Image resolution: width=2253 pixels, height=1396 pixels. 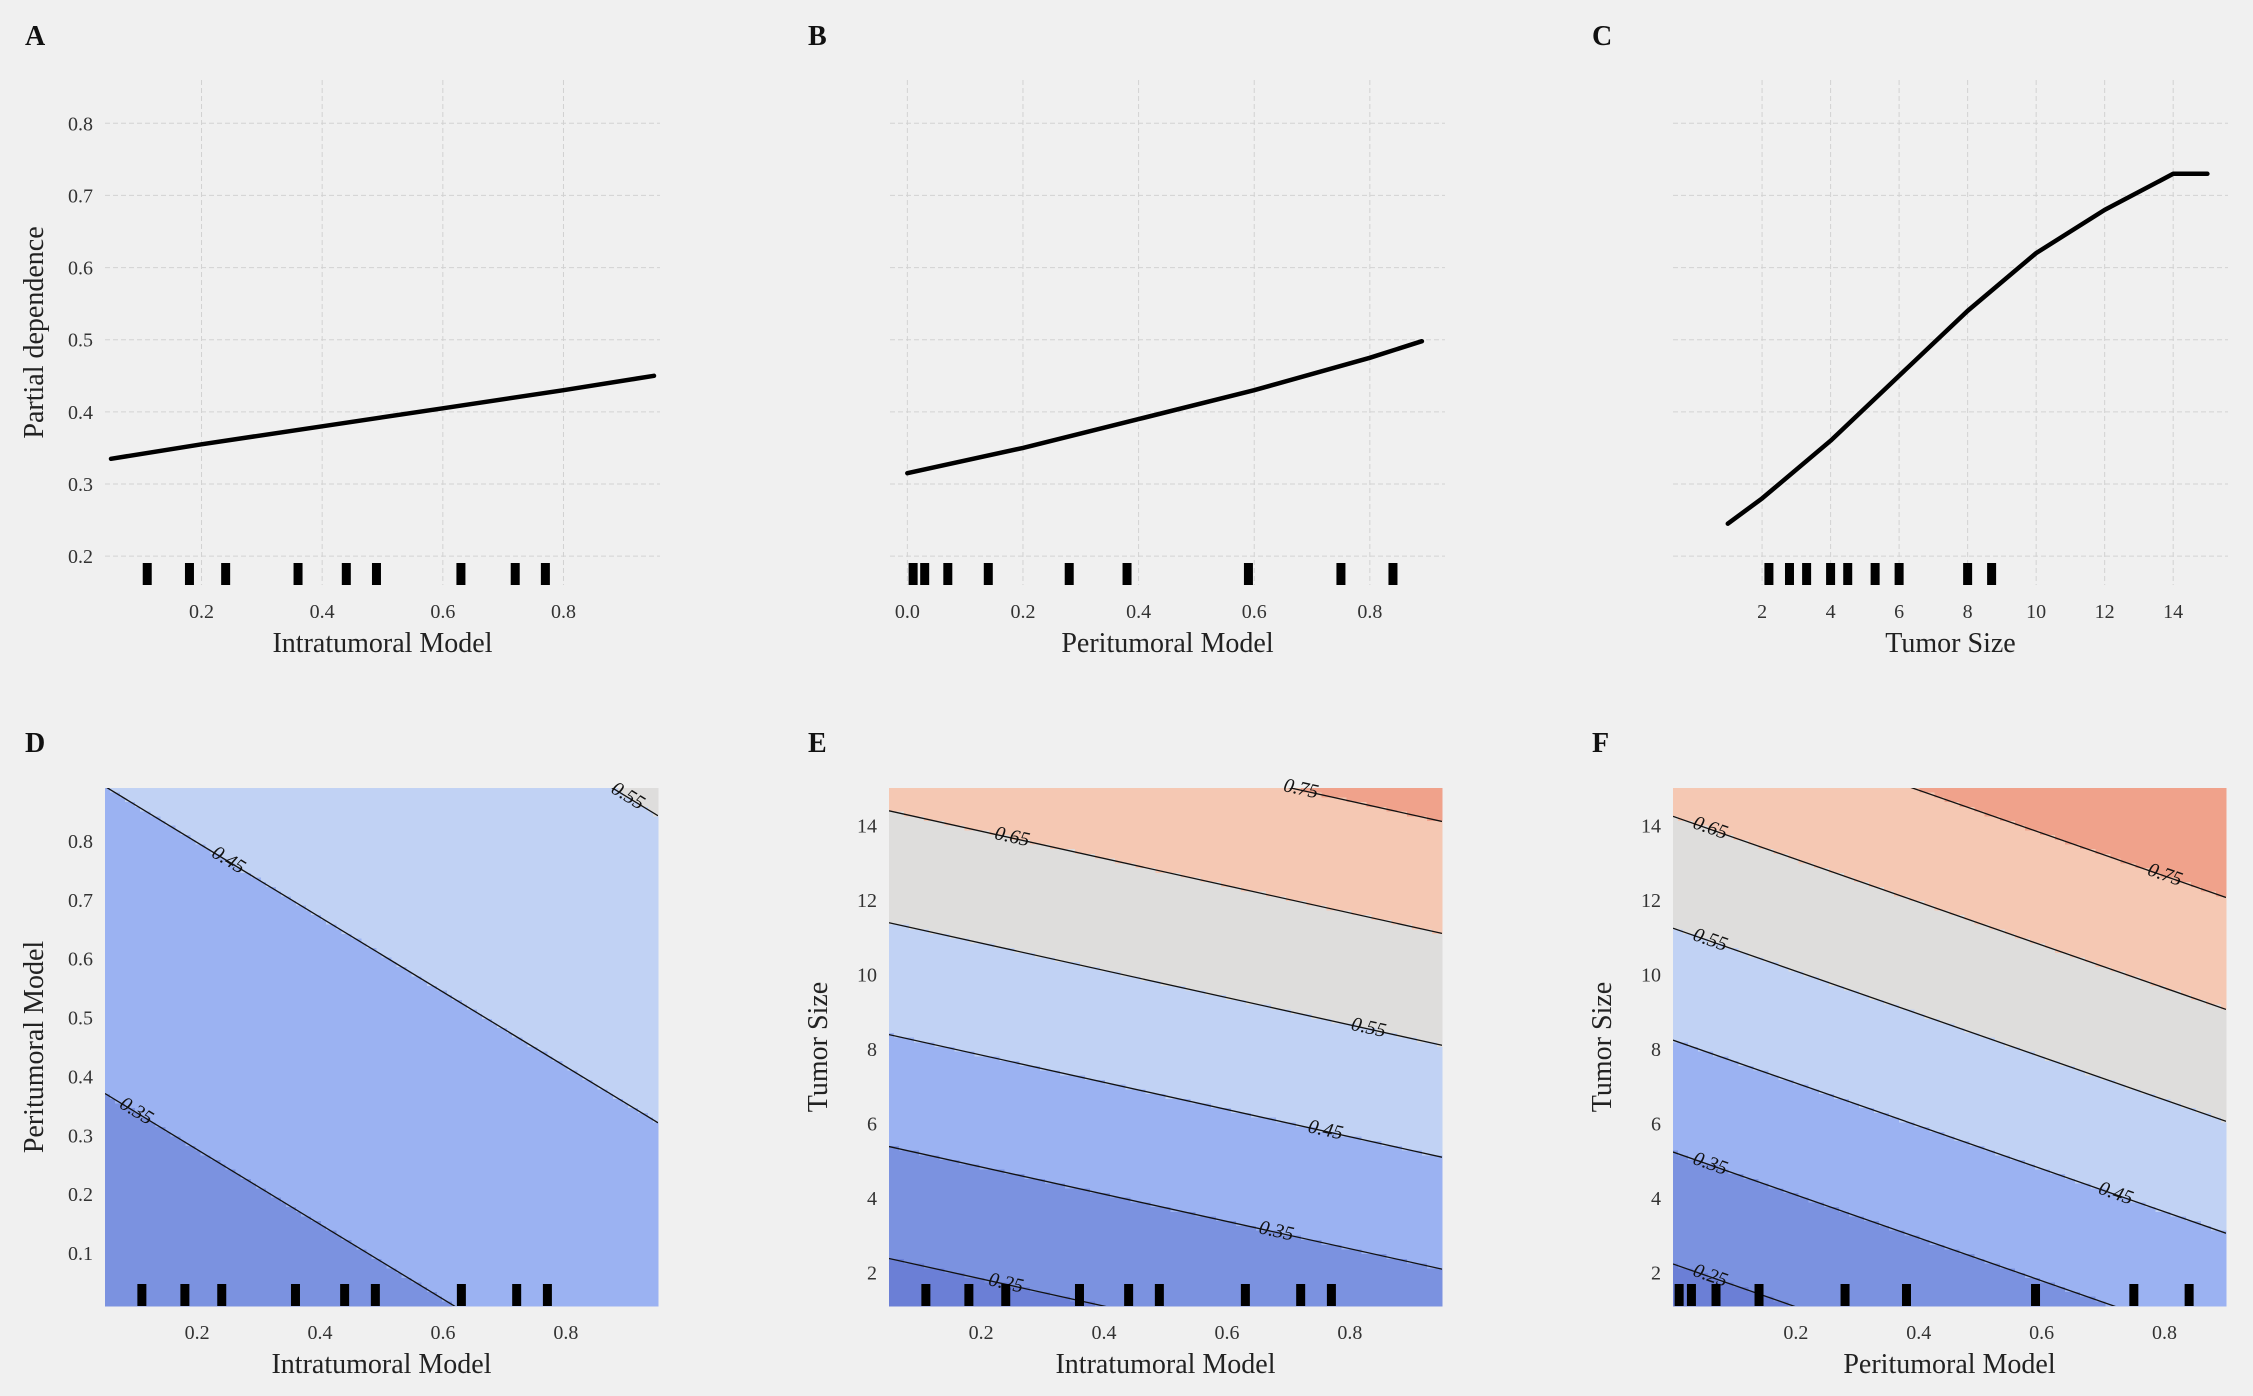 What do you see at coordinates (80, 1254) in the screenshot?
I see `y-tick-label: 0.1` at bounding box center [80, 1254].